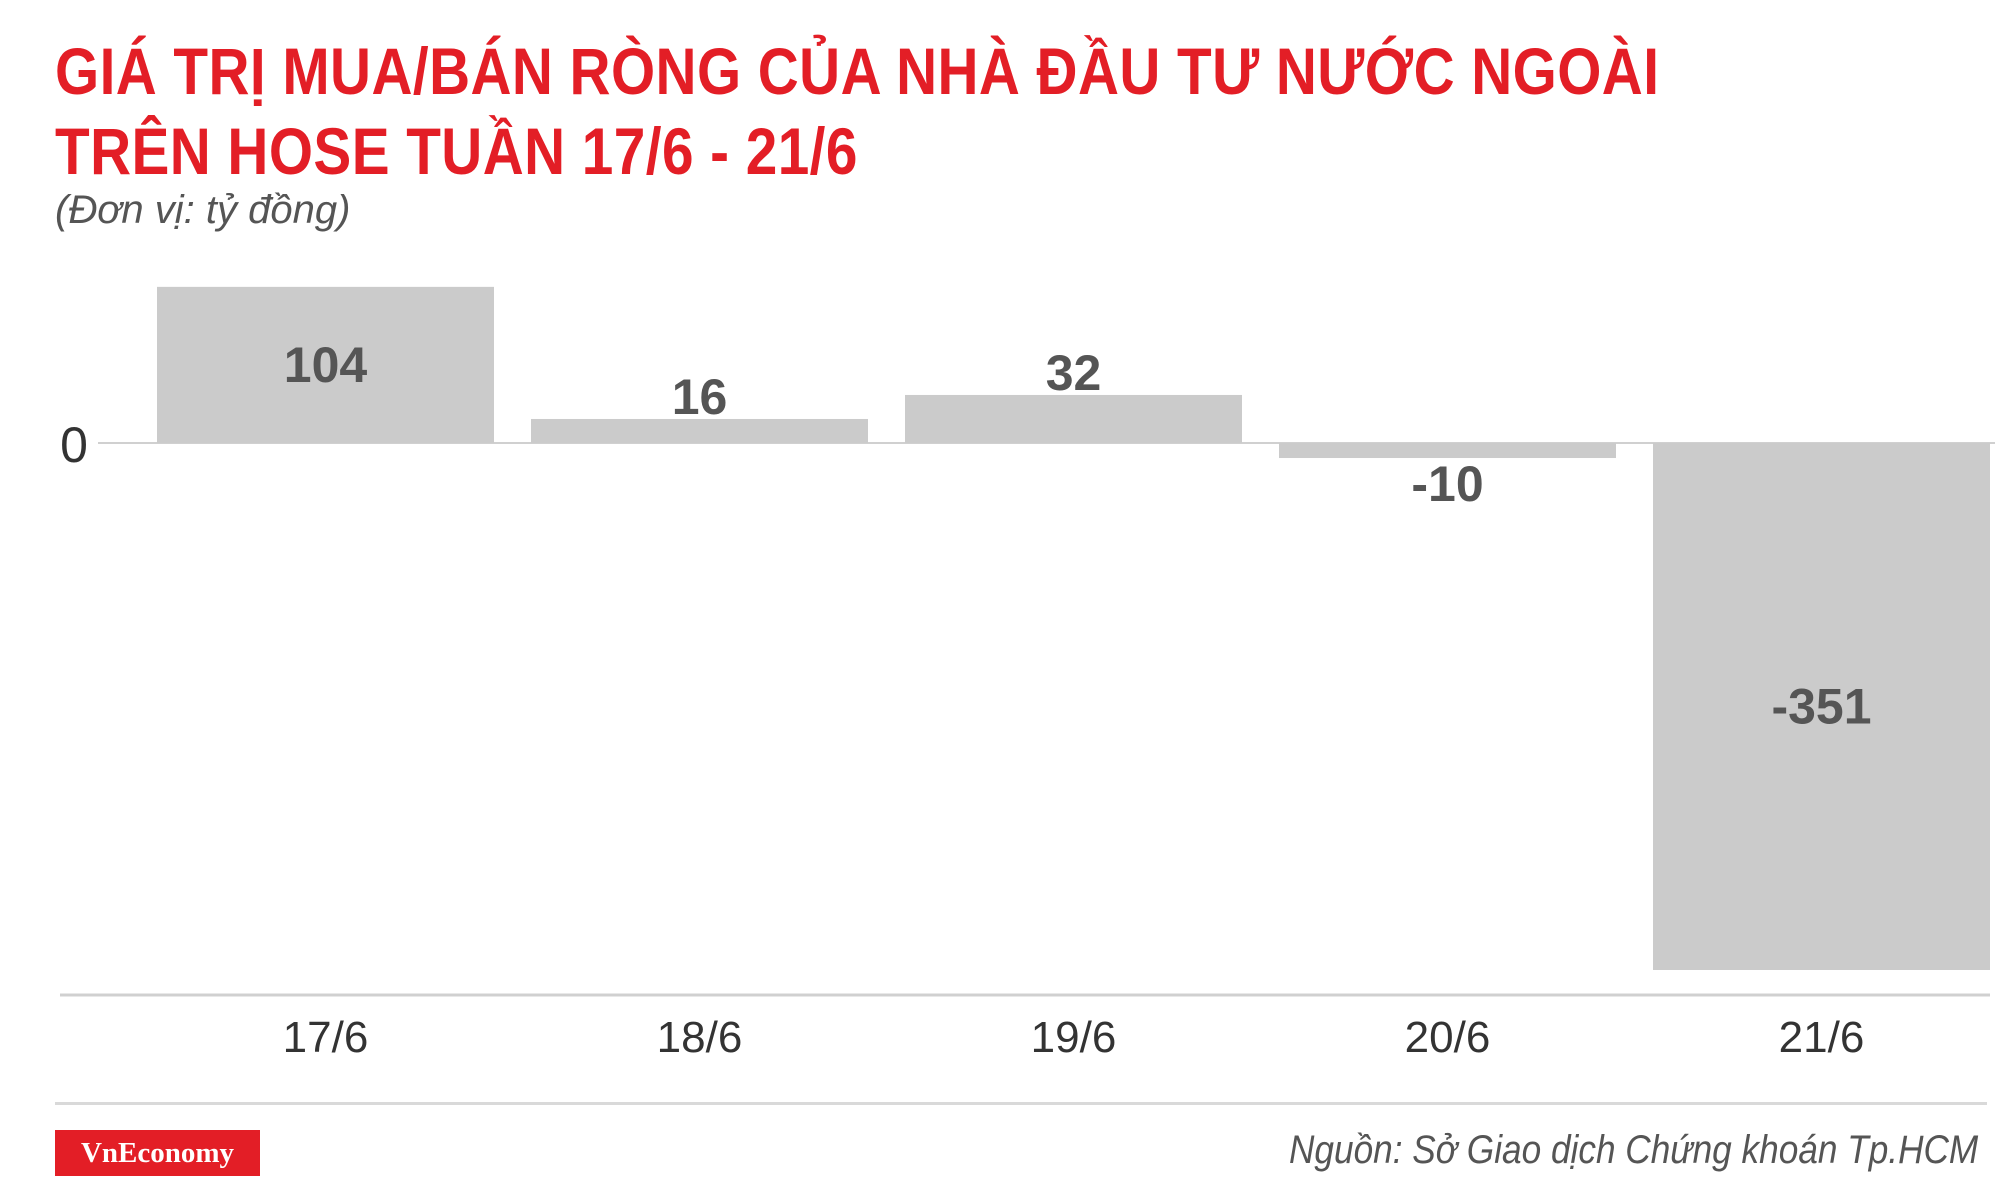 The image size is (2000, 1187). Describe the element at coordinates (1447, 484) in the screenshot. I see `data-label: -10` at that location.